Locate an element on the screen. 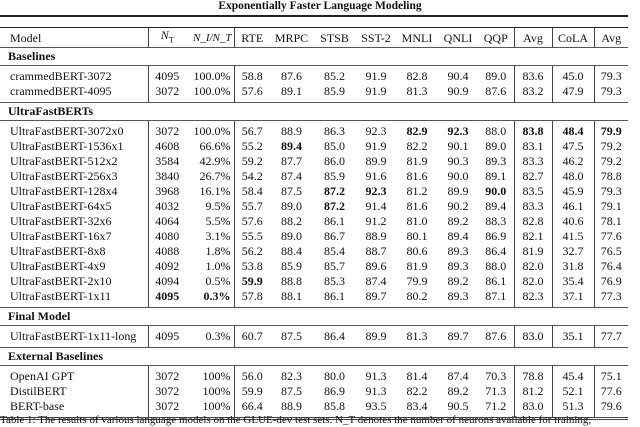 The height and width of the screenshot is (427, 640). value-cell: 89.6 is located at coordinates (376, 266).